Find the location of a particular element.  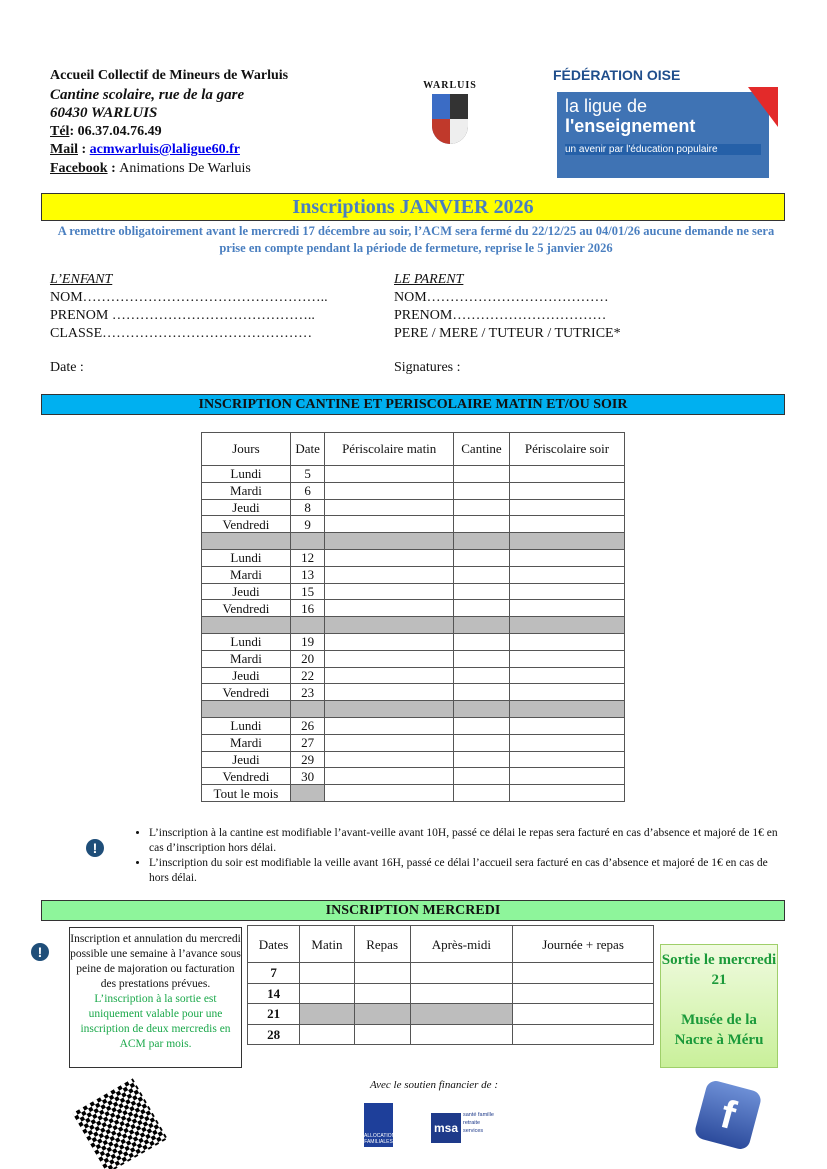

signatures-field: Signatures : is located at coordinates (427, 367).